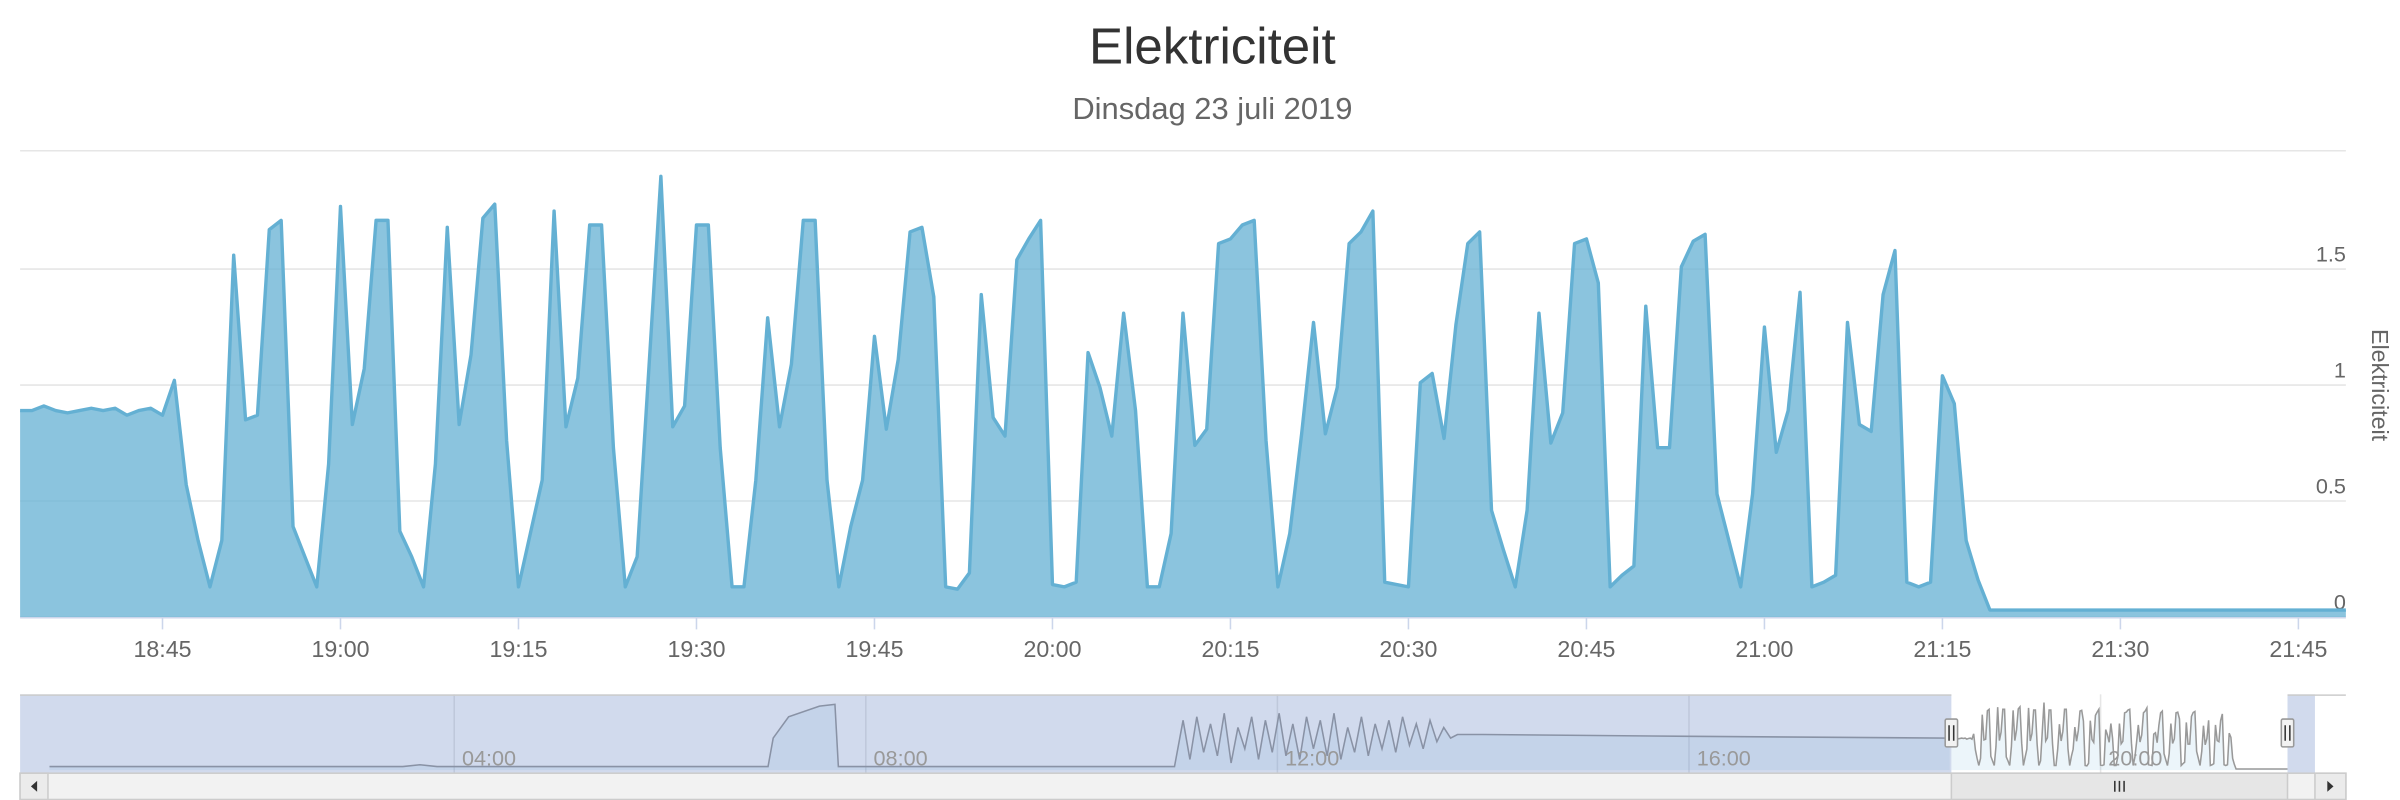 This screenshot has width=2400, height=800. I want to click on chart-subtitle: Dinsdag 23 juli 2019, so click(1212, 108).